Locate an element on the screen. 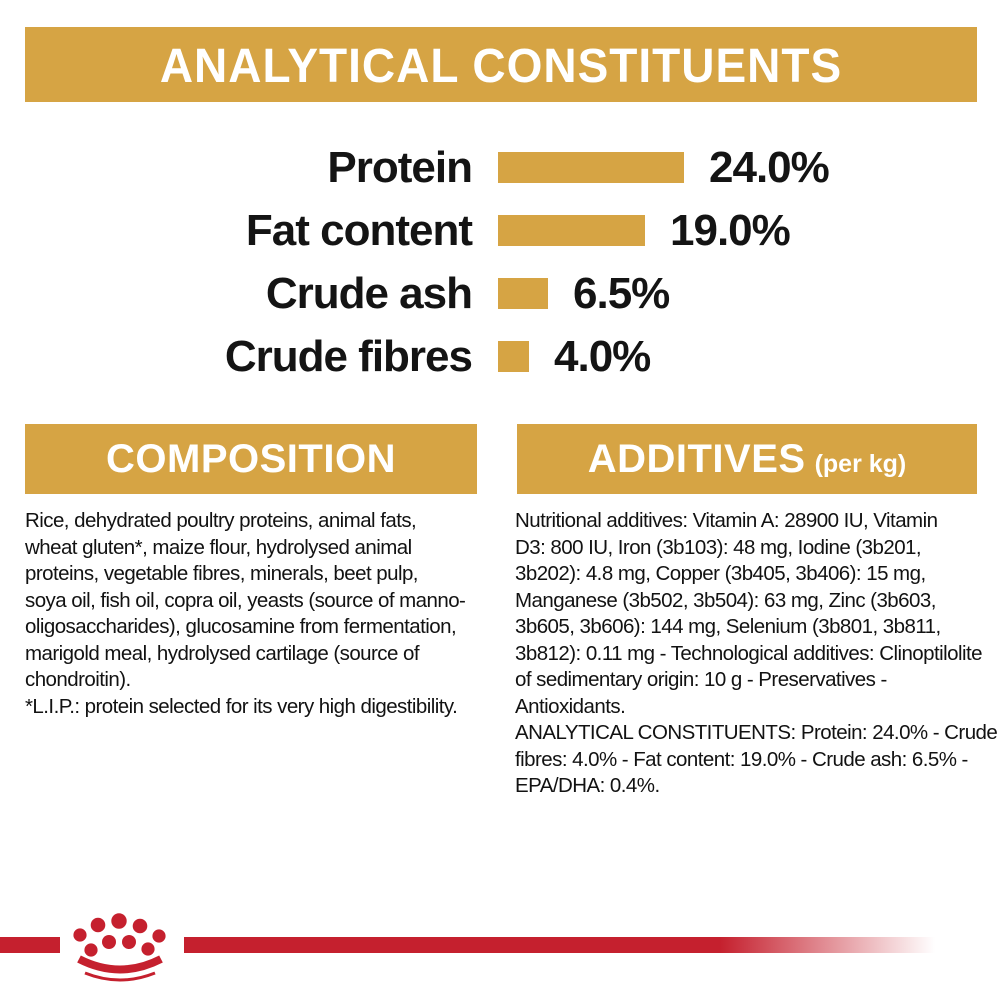 The image size is (1000, 1000). additives-header: ADDITIVES (per kg) is located at coordinates (747, 459).